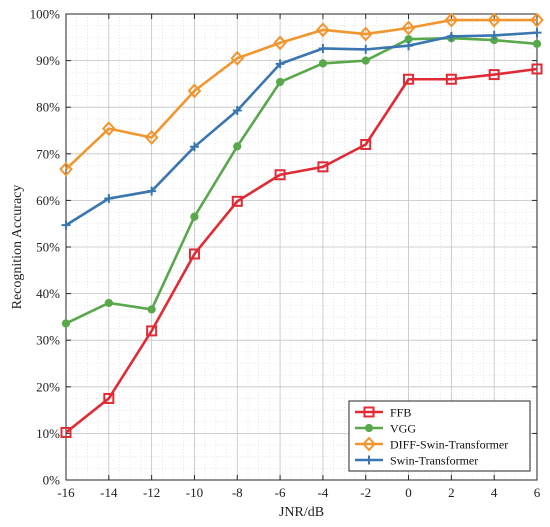  I want to click on legend-entry-ffb: FFB, so click(383, 412).